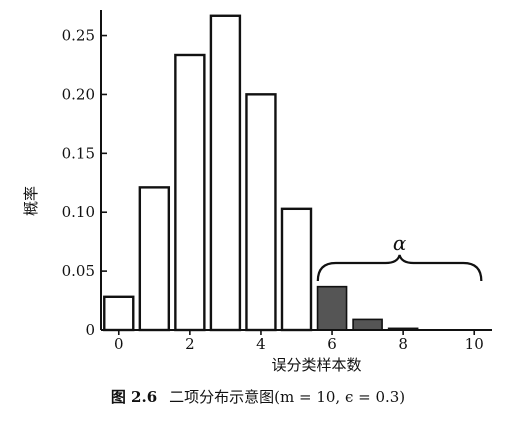 The height and width of the screenshot is (424, 516). I want to click on x-tick-label: 6, so click(332, 344).